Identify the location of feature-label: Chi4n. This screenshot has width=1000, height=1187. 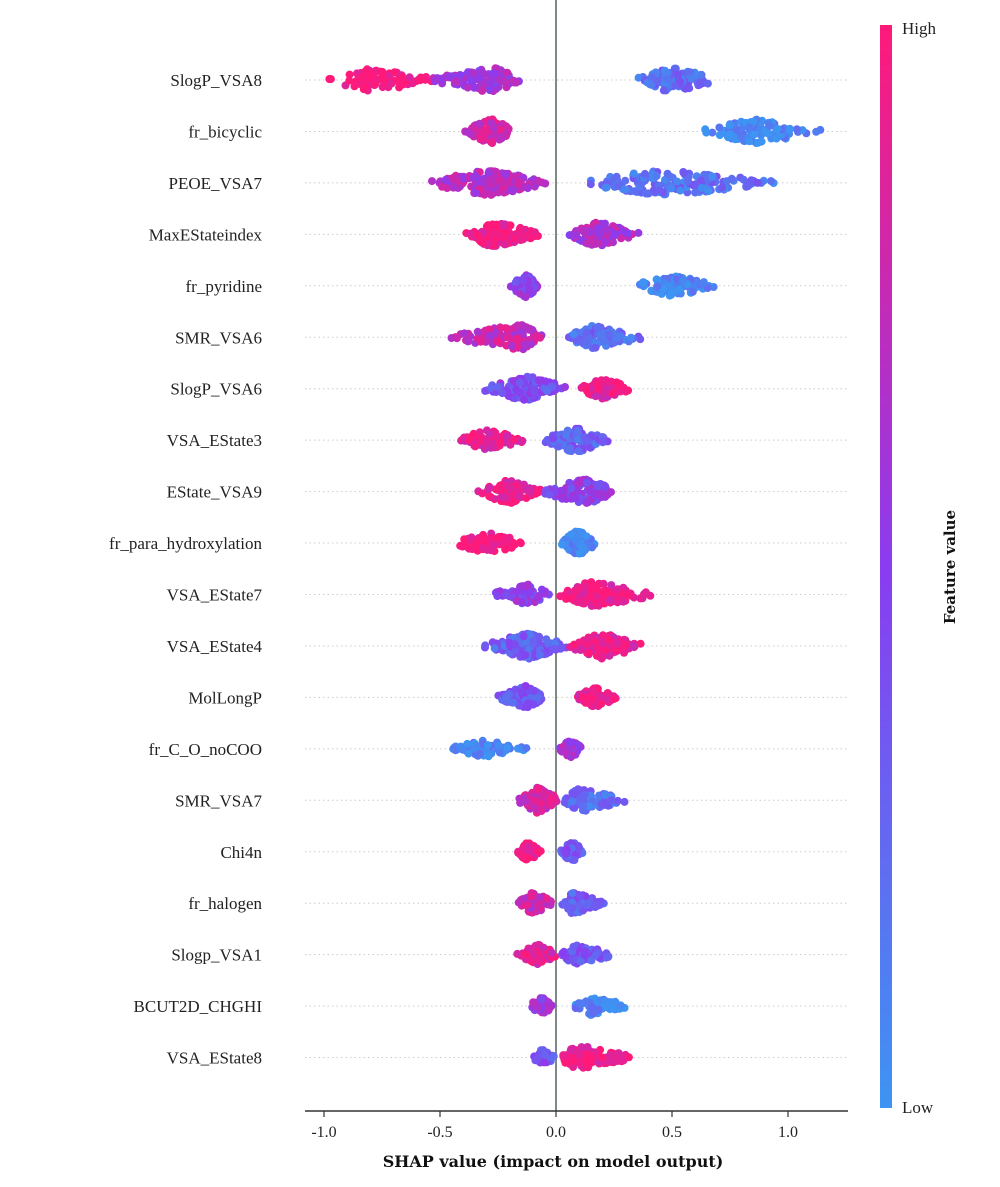
(241, 852).